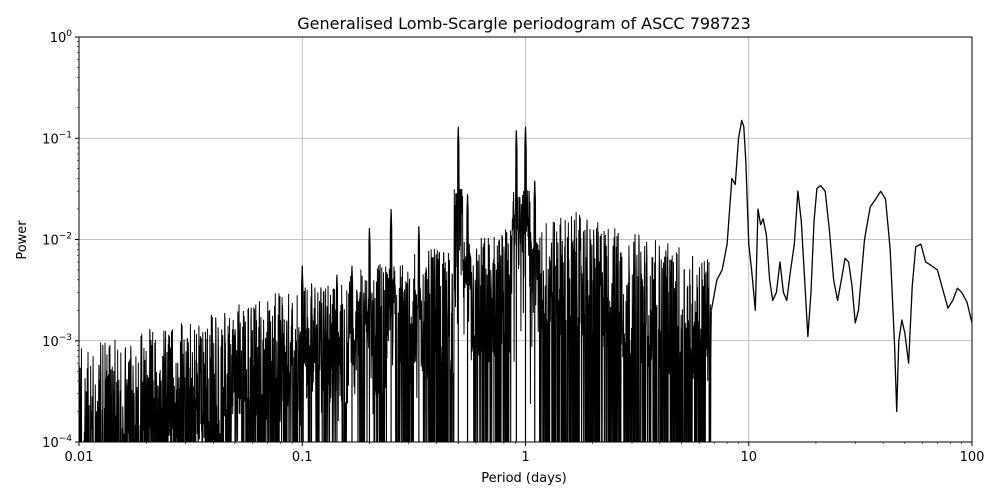 The height and width of the screenshot is (500, 1000). I want to click on x-tick-label: 1, so click(525, 457).